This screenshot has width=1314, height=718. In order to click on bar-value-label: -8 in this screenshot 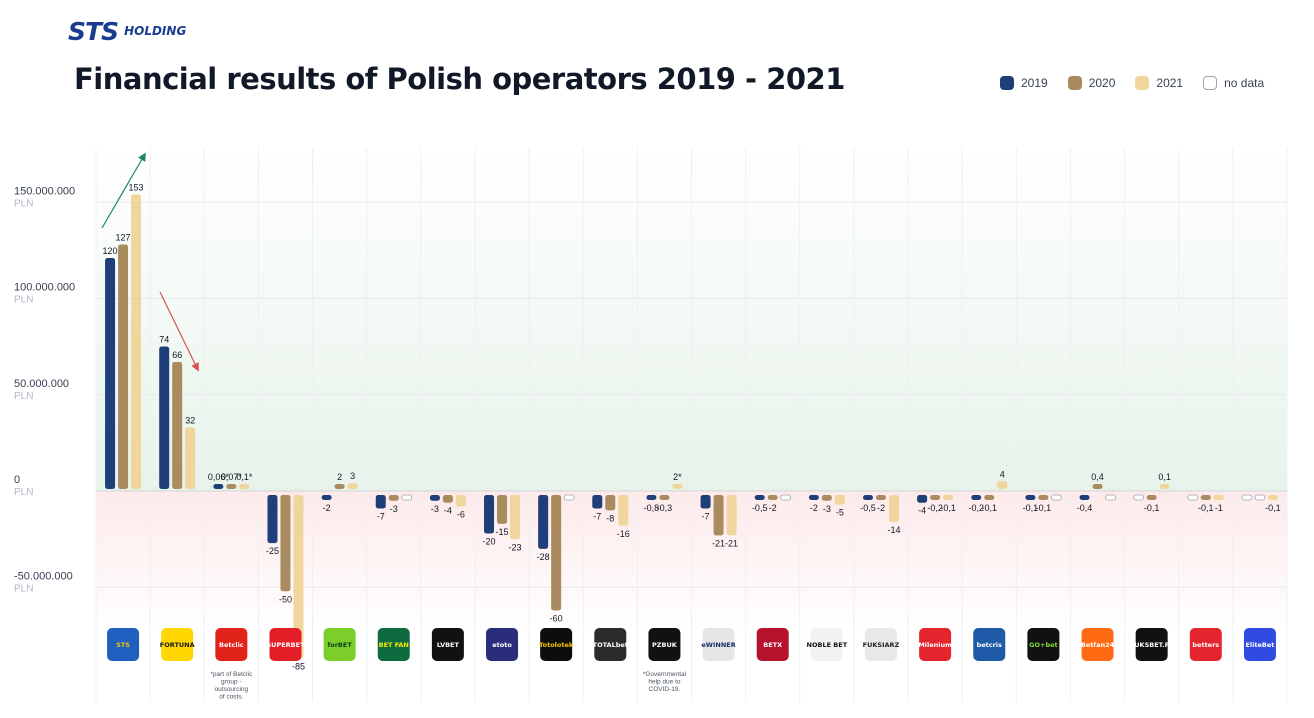, I will do `click(610, 518)`.